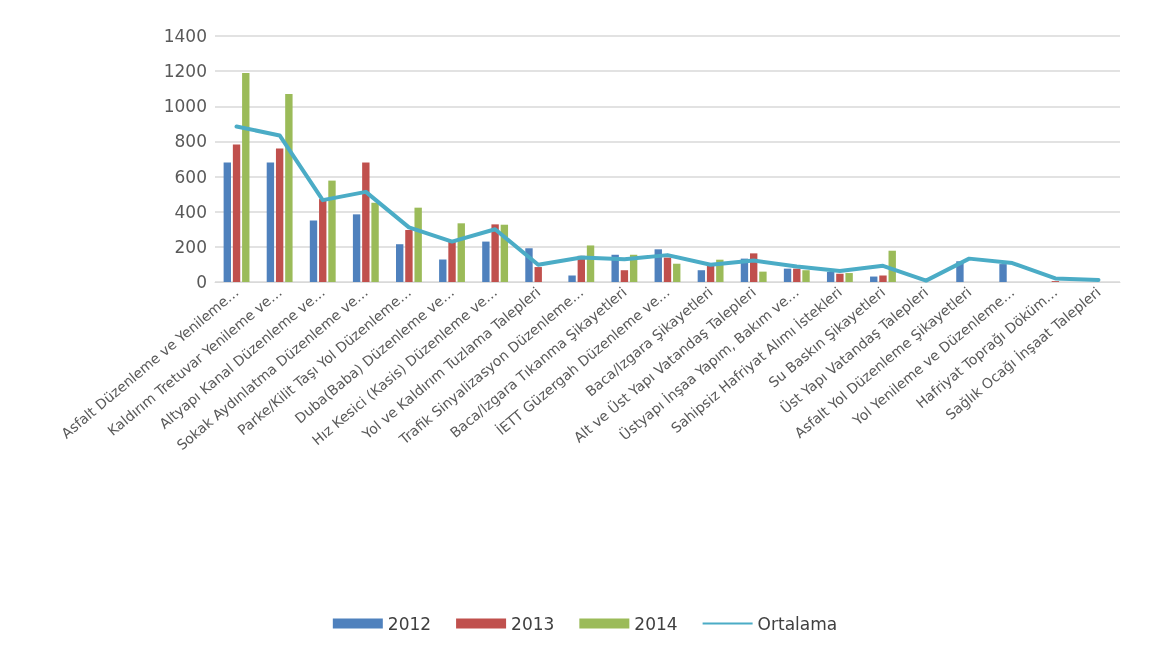 The height and width of the screenshot is (659, 1170). What do you see at coordinates (190, 176) in the screenshot?
I see `y-tick-label: 600` at bounding box center [190, 176].